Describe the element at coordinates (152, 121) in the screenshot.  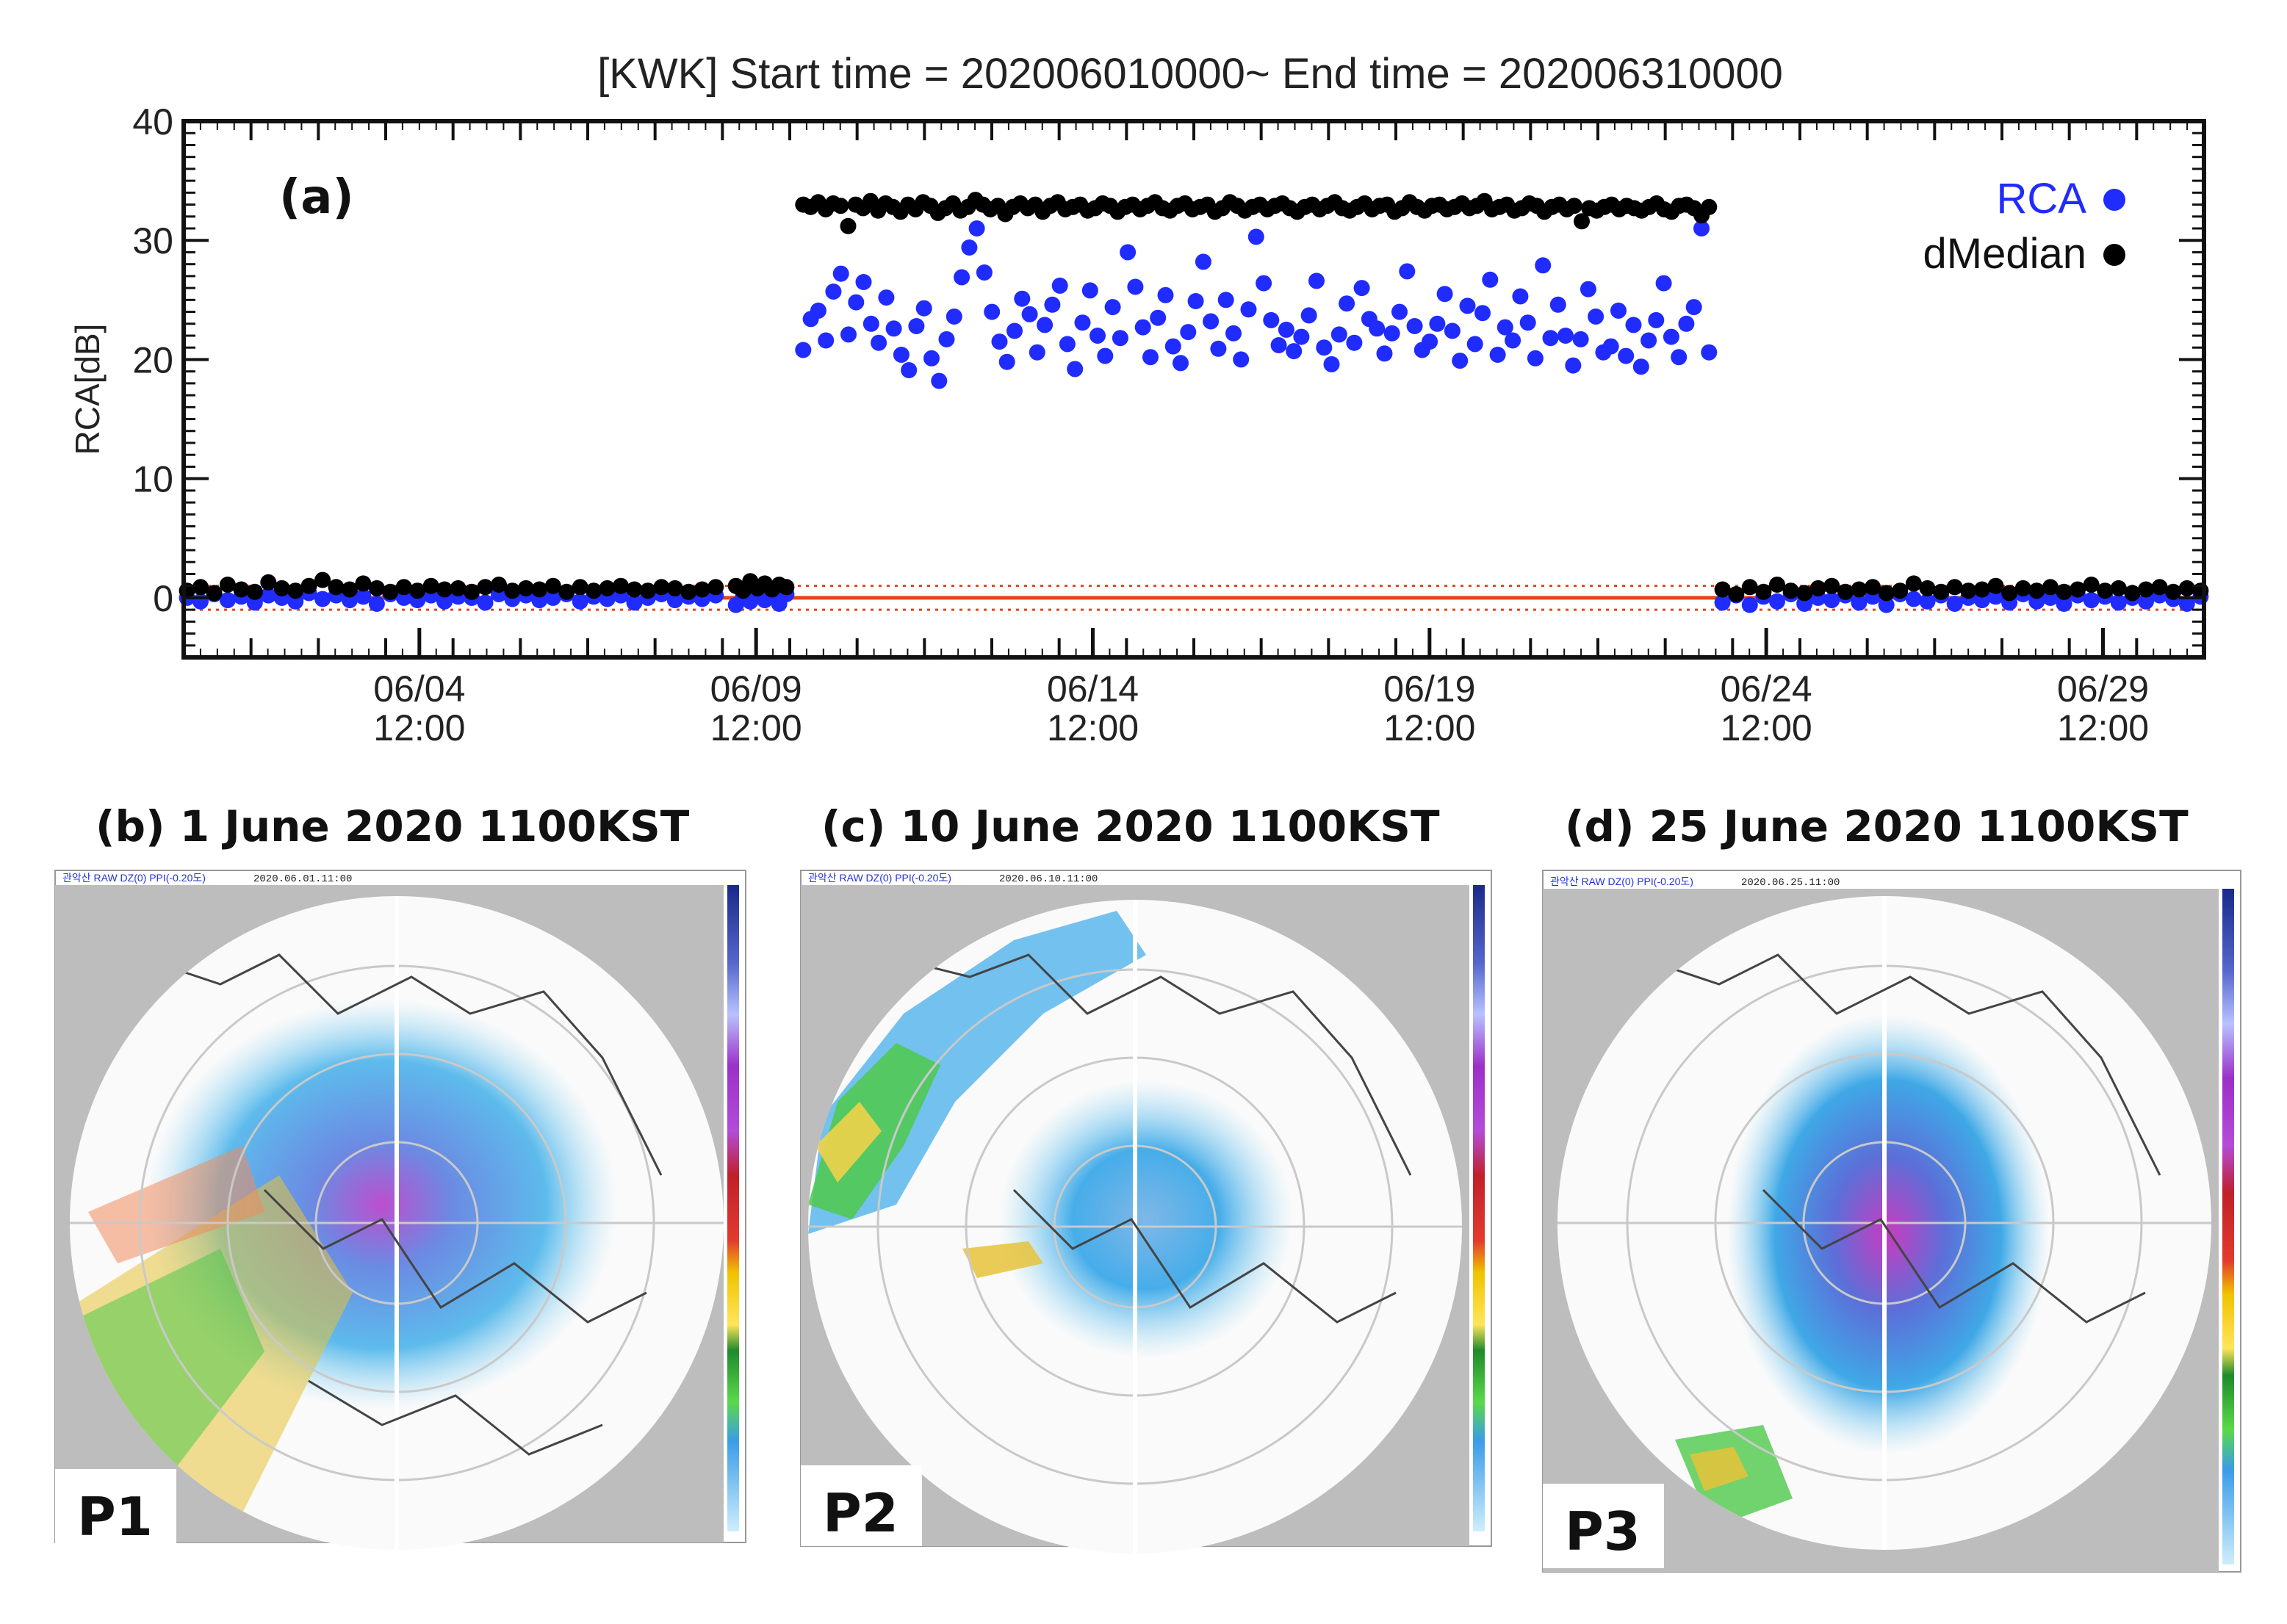
I see `y-tick-label: 40` at that location.